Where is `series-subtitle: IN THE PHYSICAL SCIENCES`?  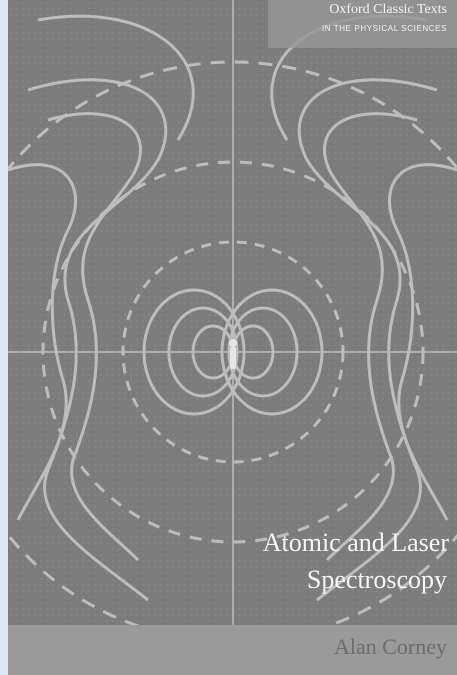 series-subtitle: IN THE PHYSICAL SCIENCES is located at coordinates (384, 28).